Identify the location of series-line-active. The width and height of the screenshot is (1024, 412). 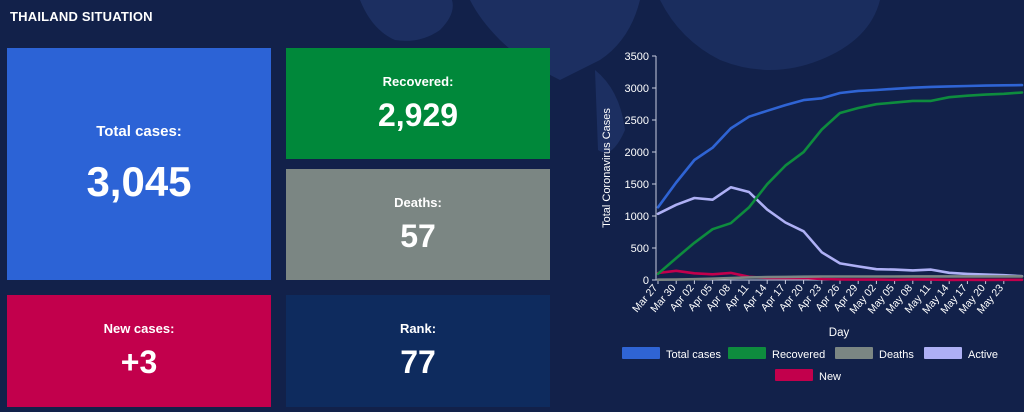
(840, 232).